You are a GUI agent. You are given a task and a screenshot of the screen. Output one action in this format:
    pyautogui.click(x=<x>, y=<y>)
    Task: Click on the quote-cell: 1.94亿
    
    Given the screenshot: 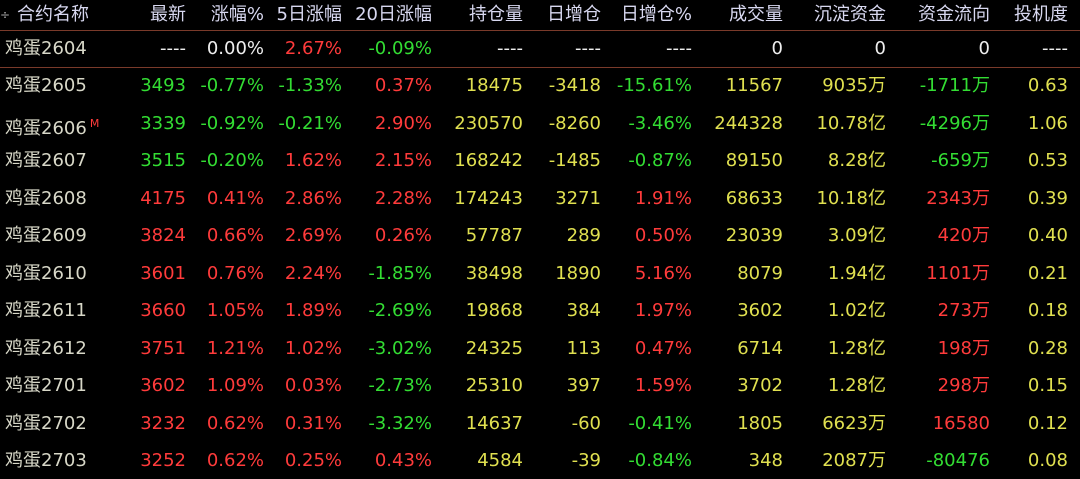 What is the action you would take?
    pyautogui.click(x=856, y=273)
    